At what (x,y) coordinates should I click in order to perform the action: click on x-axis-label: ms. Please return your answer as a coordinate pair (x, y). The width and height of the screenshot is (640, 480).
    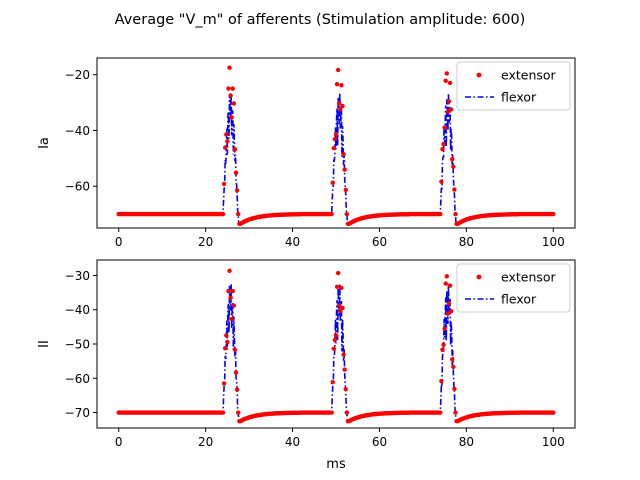
    Looking at the image, I should click on (336, 464).